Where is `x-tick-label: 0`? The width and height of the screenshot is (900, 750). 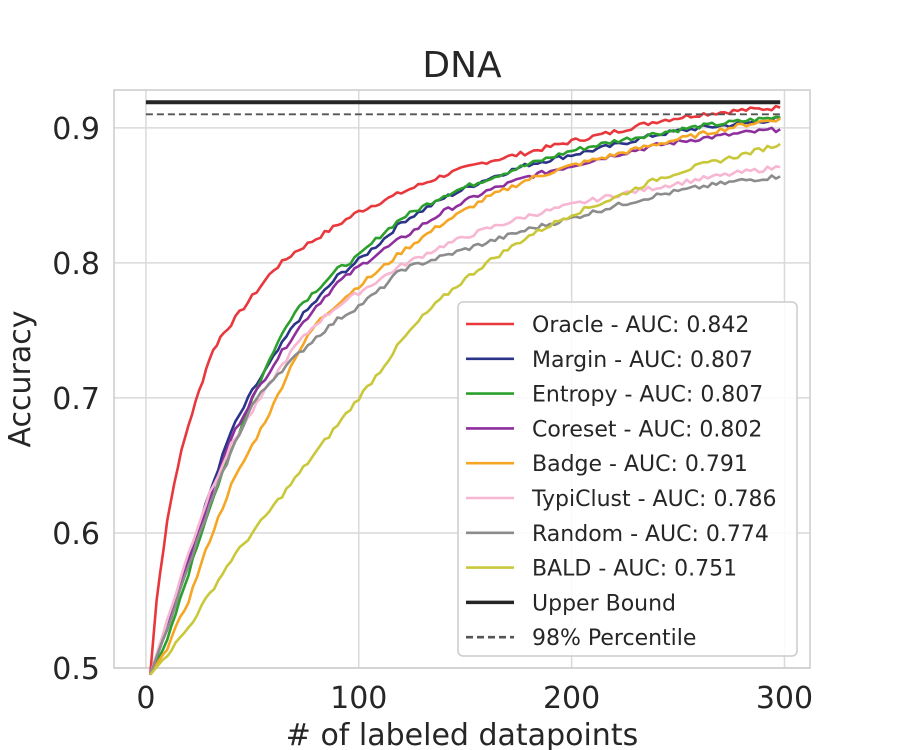
x-tick-label: 0 is located at coordinates (145, 698).